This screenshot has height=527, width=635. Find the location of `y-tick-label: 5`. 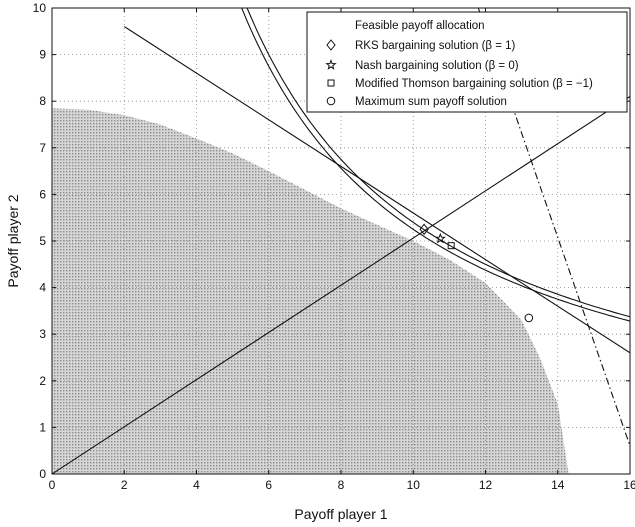

y-tick-label: 5 is located at coordinates (42, 241).